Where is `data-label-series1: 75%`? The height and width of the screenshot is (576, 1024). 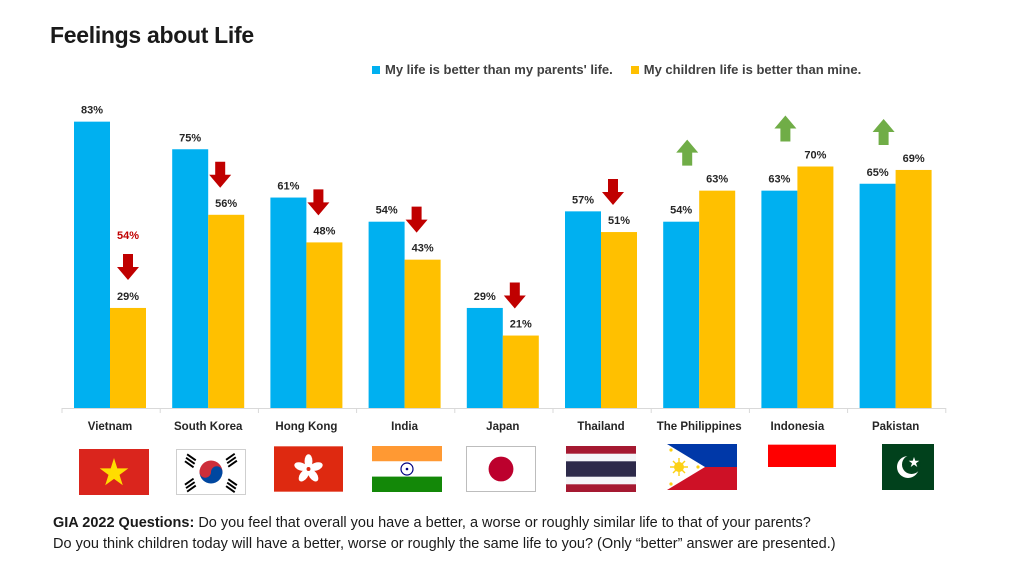 data-label-series1: 75% is located at coordinates (190, 138).